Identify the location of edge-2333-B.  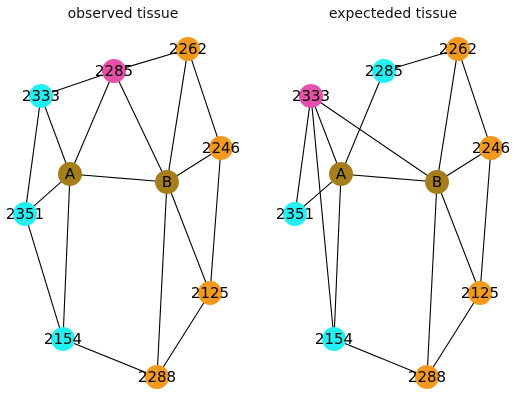
(374, 139).